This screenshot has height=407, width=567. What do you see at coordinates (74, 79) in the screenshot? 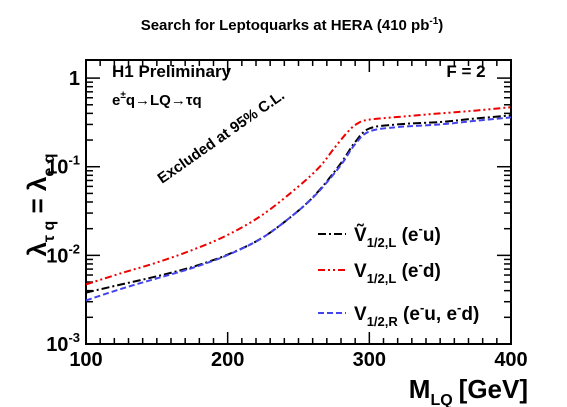
I see `y-tick-label: 1` at bounding box center [74, 79].